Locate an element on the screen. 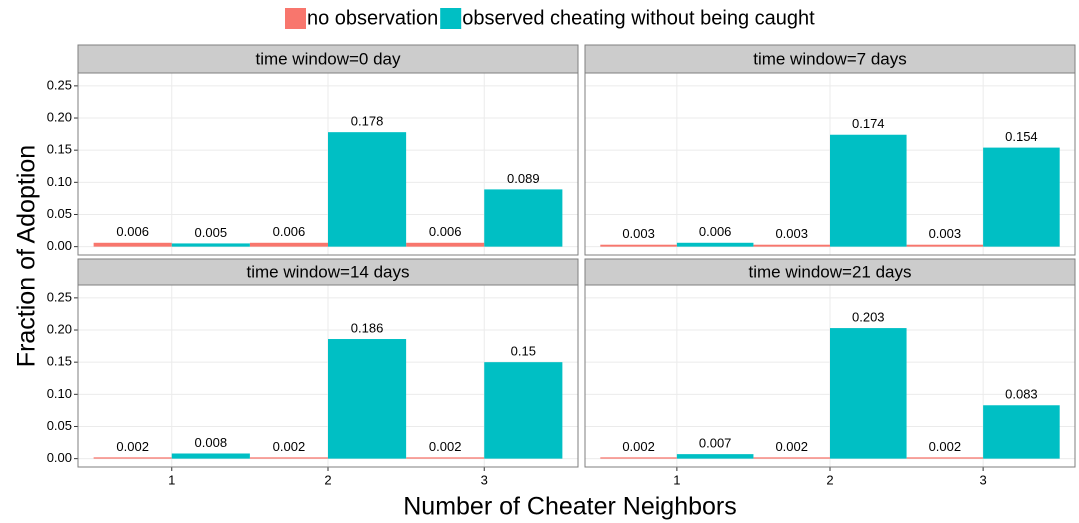  value-label: 0.178 is located at coordinates (367, 121).